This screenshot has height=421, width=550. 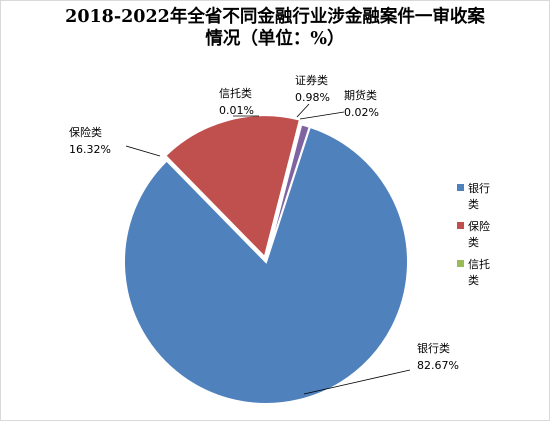 What do you see at coordinates (473, 280) in the screenshot?
I see `legend-label-3-line-2: 类` at bounding box center [473, 280].